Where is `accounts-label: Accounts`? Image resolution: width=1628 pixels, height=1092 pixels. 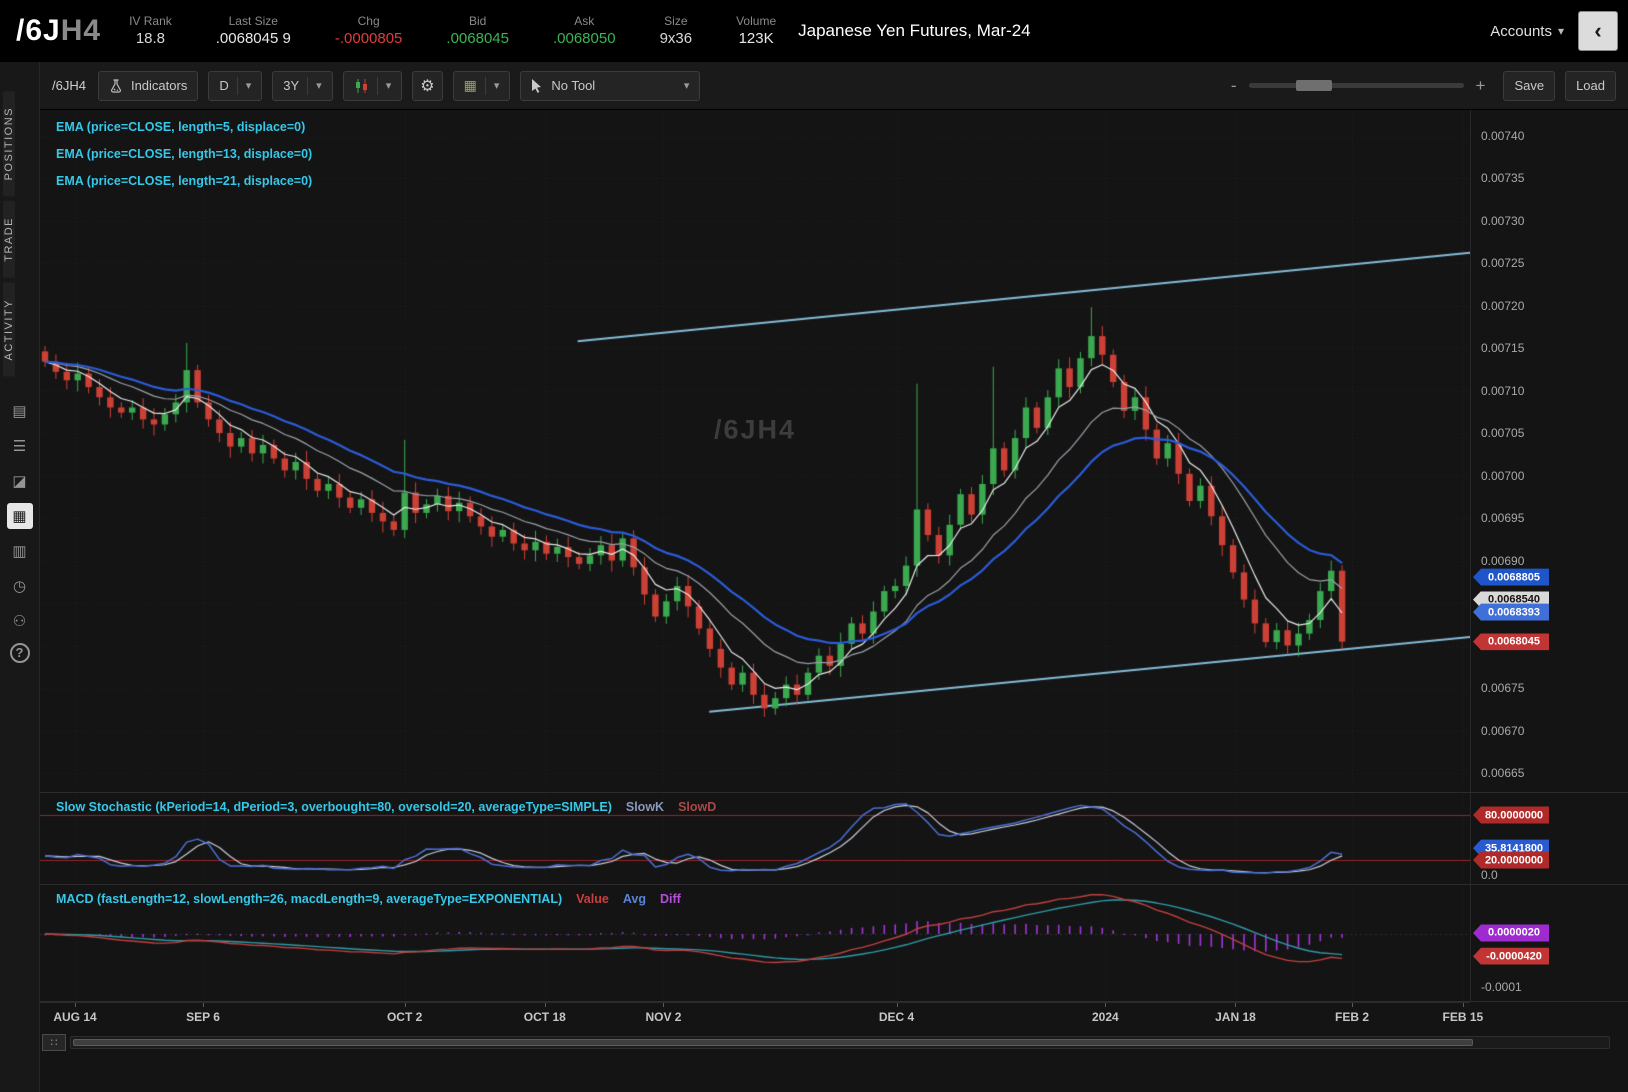
accounts-label: Accounts is located at coordinates (1521, 31).